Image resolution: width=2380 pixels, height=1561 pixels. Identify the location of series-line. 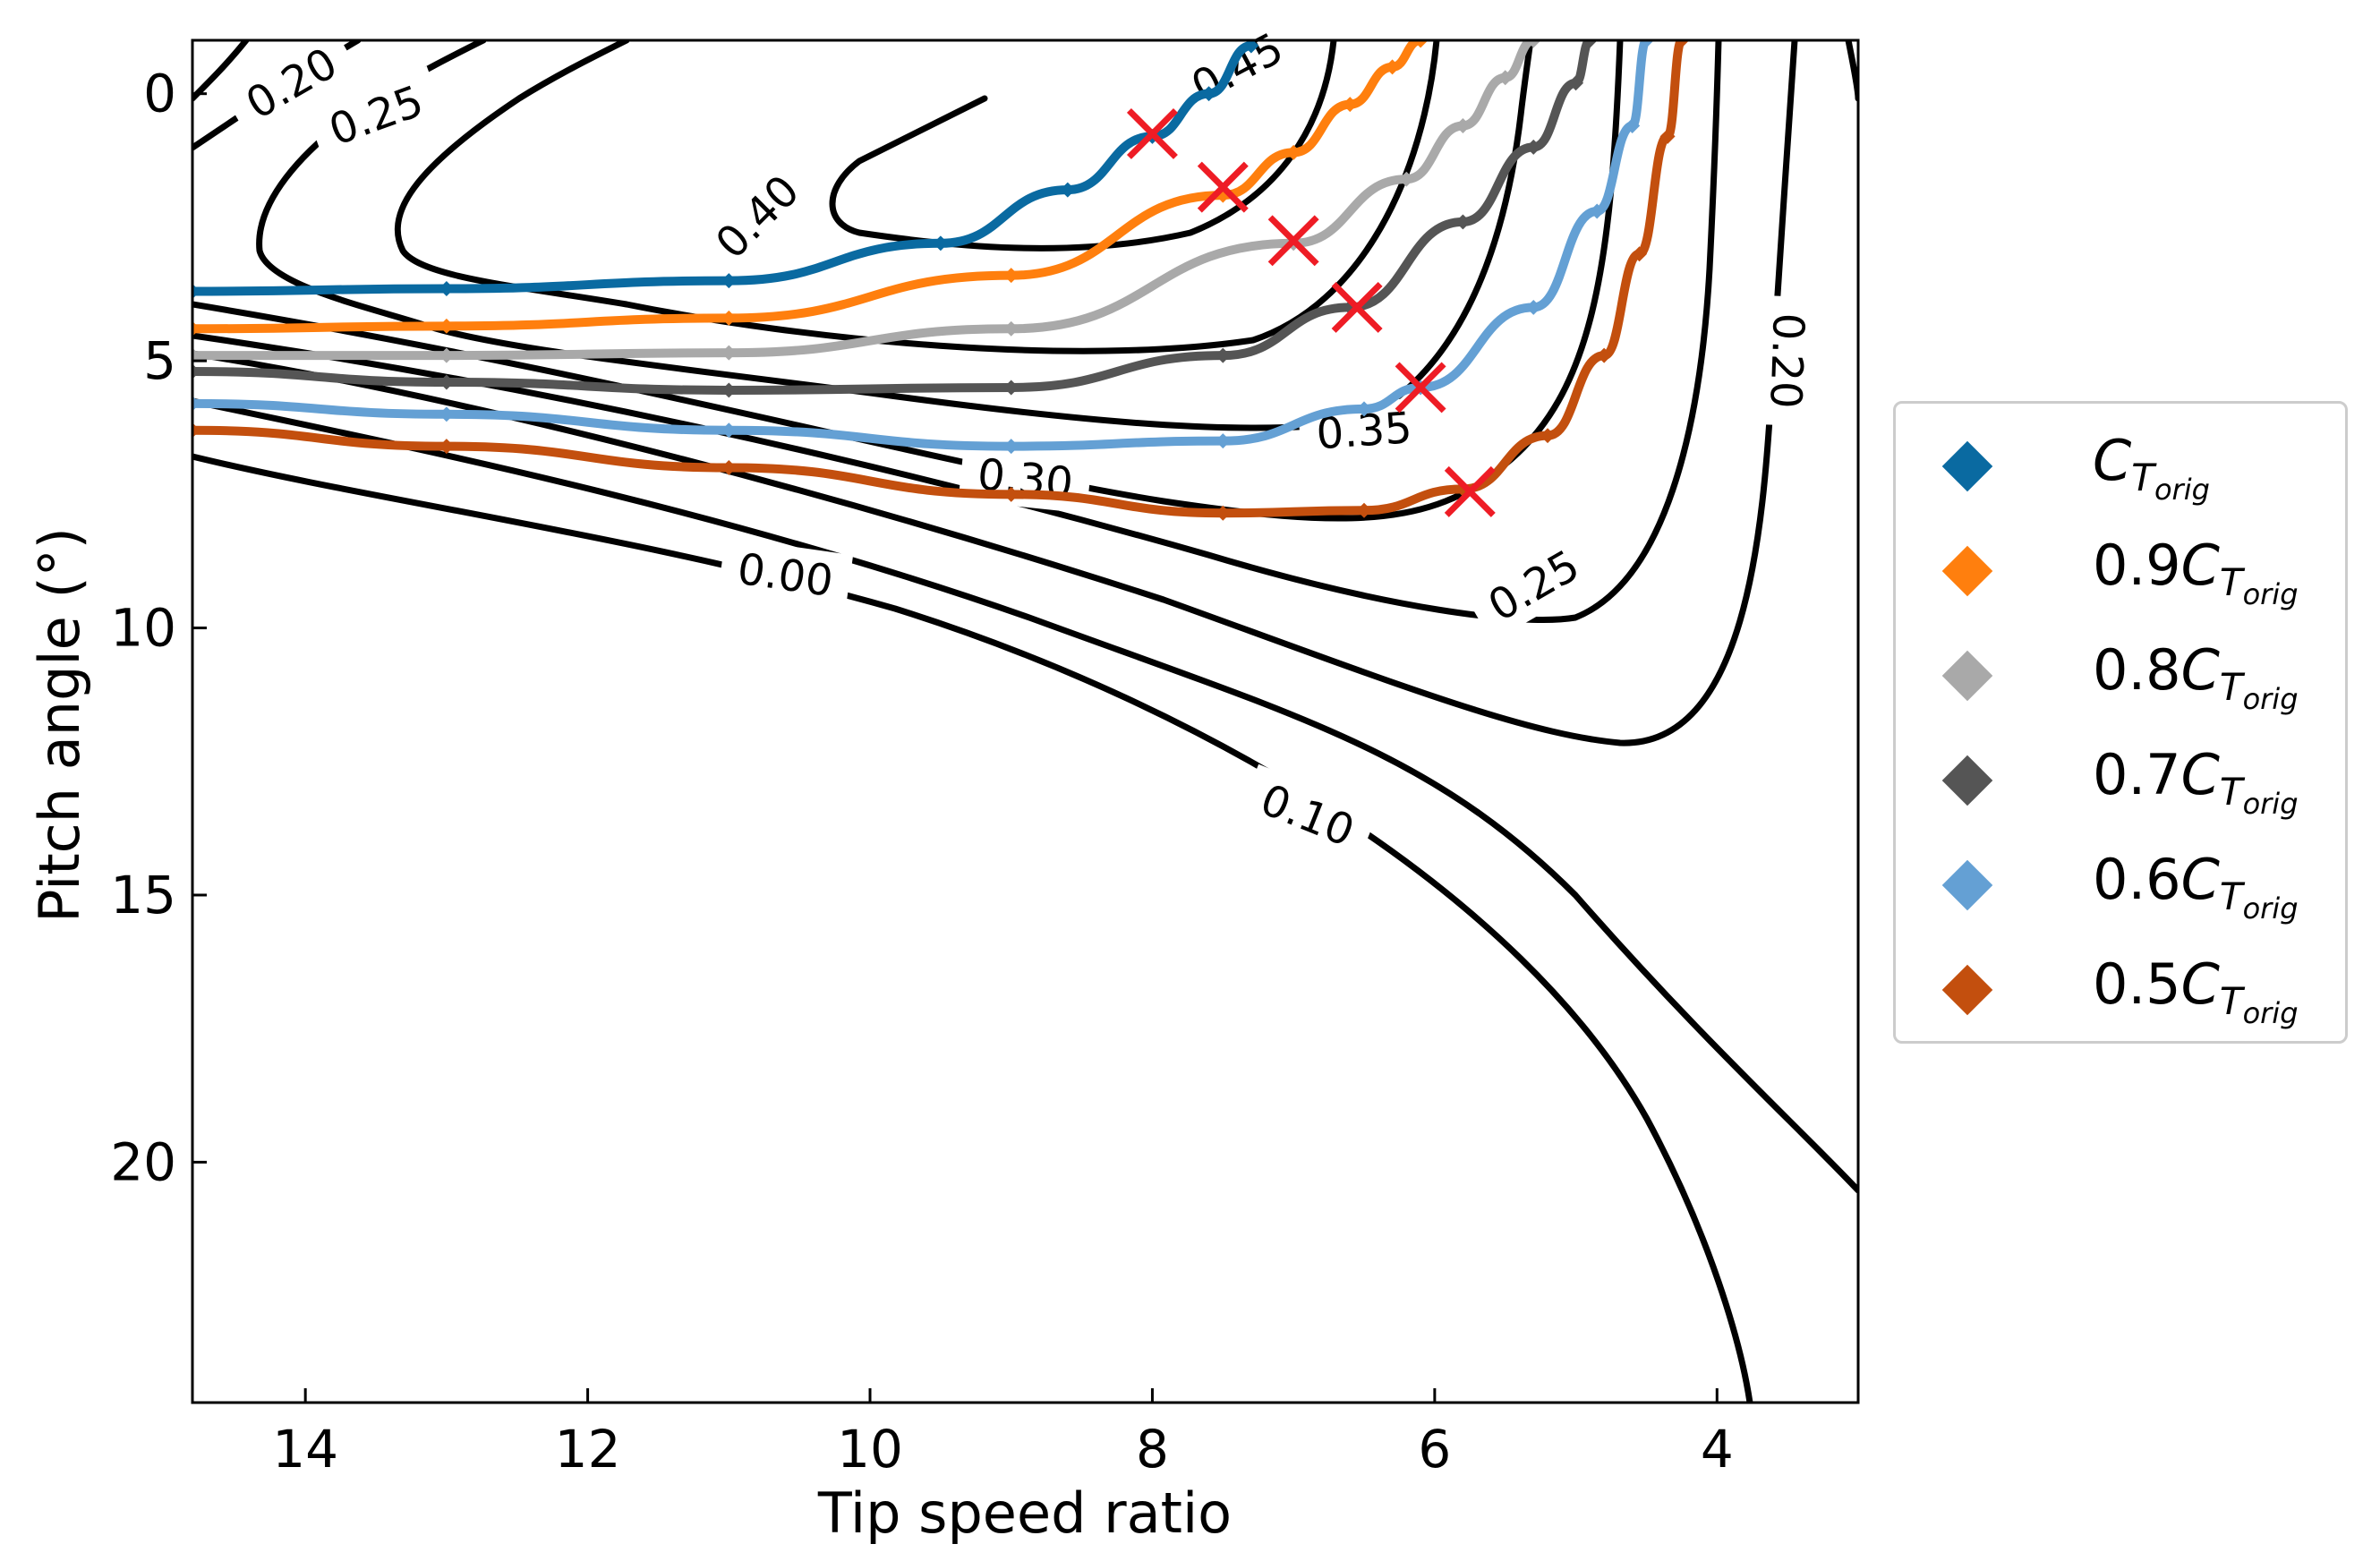
(894, 217).